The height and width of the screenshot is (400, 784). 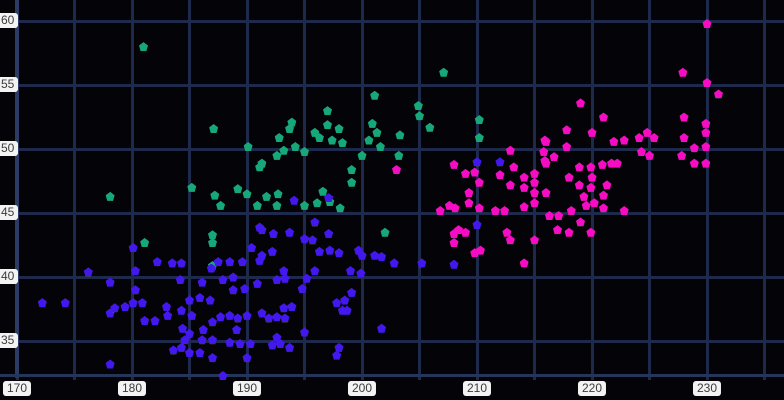 What do you see at coordinates (17, 189) in the screenshot?
I see `y-axis-spine` at bounding box center [17, 189].